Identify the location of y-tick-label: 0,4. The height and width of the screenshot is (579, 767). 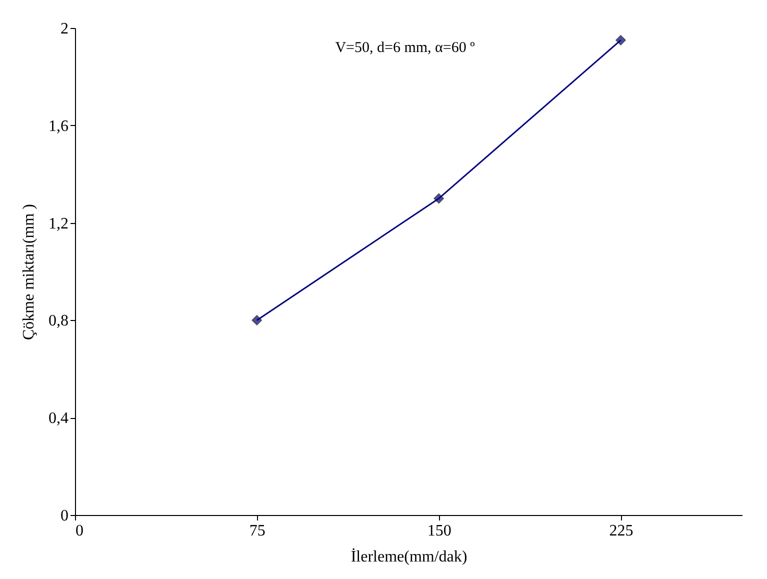
(58, 419).